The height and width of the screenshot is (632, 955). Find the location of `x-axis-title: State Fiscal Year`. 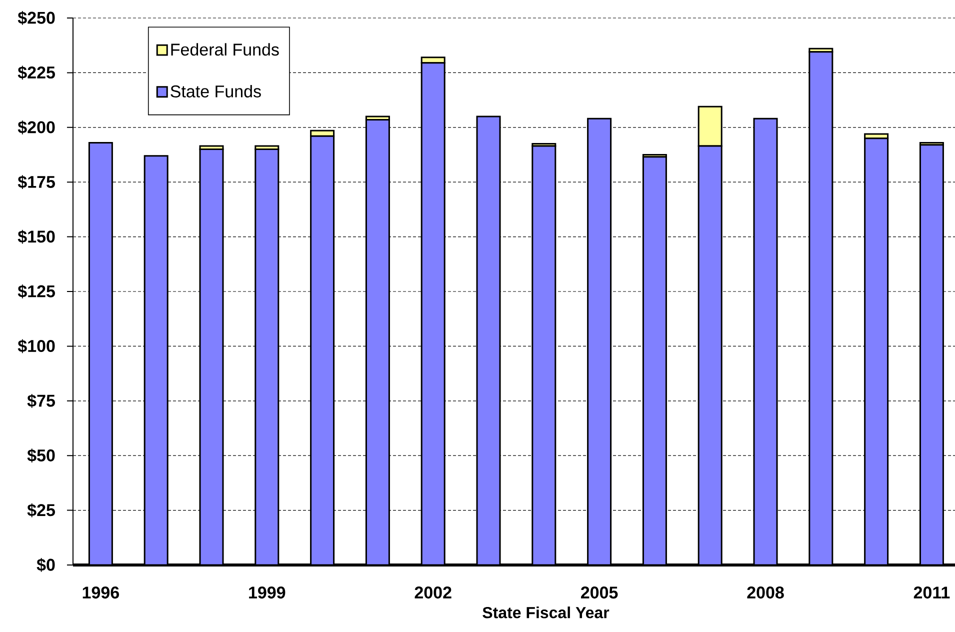

x-axis-title: State Fiscal Year is located at coordinates (546, 612).